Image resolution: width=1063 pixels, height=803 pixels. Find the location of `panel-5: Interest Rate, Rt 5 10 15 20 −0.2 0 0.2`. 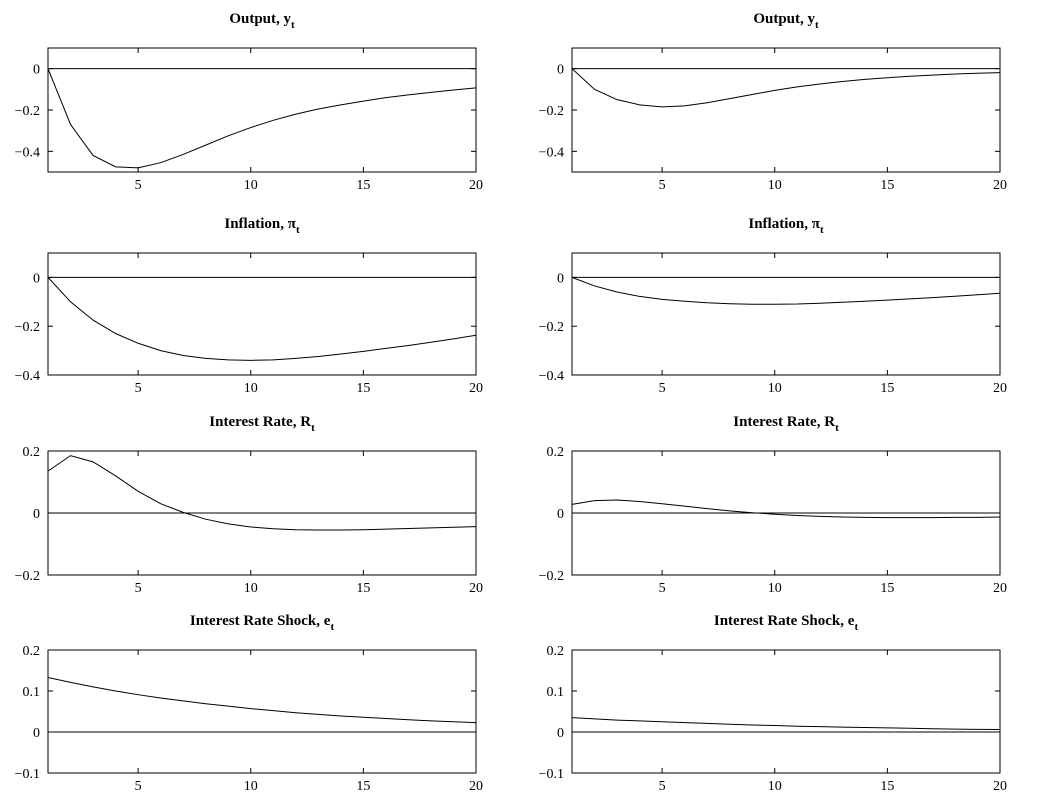

panel-5: Interest Rate, Rt 5 10 15 20 −0.2 0 0.2 is located at coordinates (249, 505).